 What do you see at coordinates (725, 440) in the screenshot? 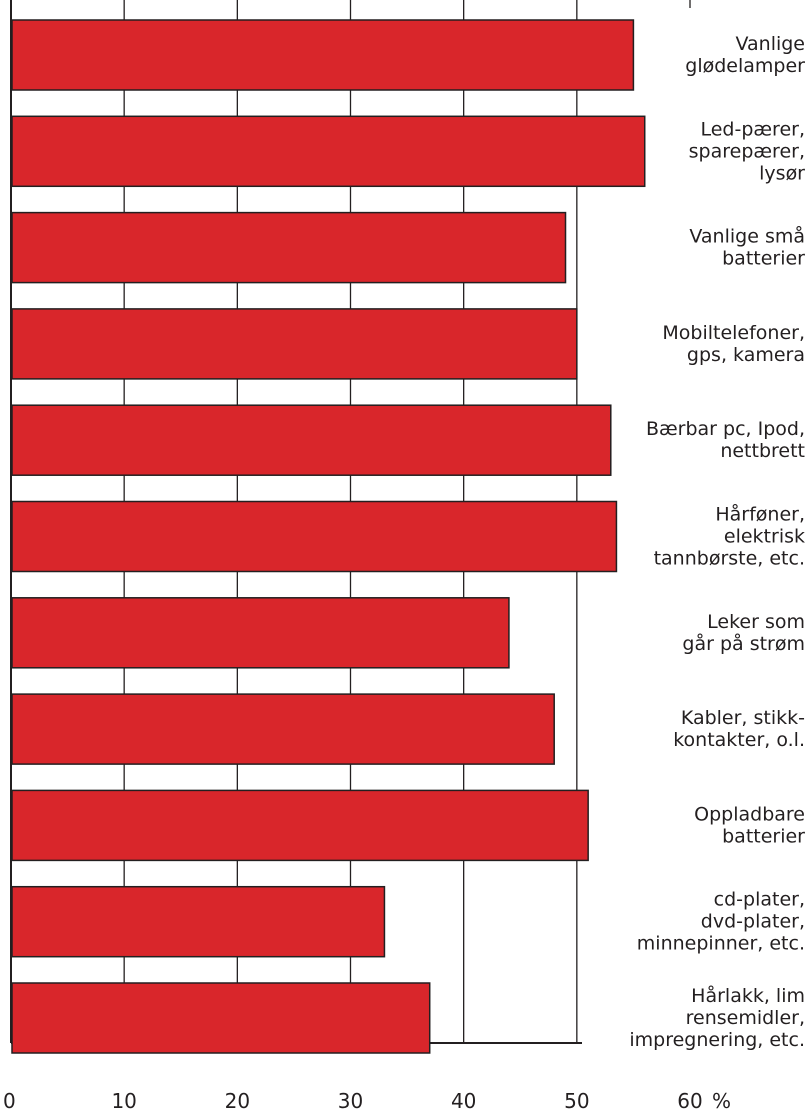
I see `category-label: Bærbar pc, Ipod, nettbrett` at bounding box center [725, 440].